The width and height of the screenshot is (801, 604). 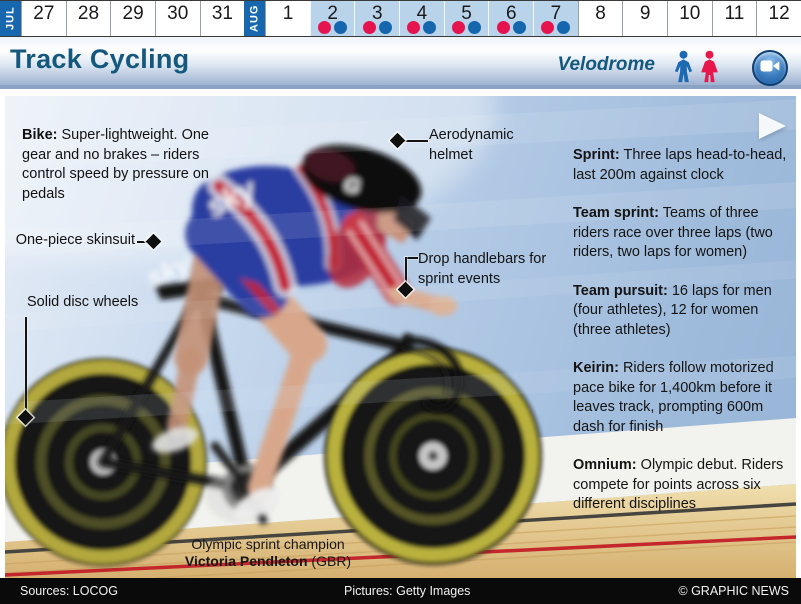 I want to click on pictures-credit: Pictures: Getty Images, so click(x=407, y=591).